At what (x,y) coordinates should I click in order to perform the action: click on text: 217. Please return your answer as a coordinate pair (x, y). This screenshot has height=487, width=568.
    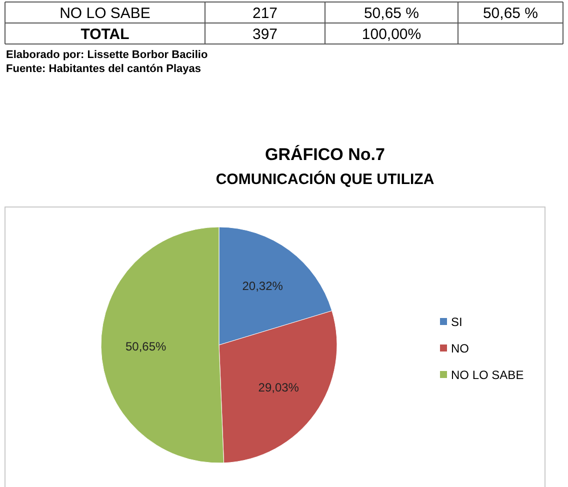
    Looking at the image, I should click on (265, 13).